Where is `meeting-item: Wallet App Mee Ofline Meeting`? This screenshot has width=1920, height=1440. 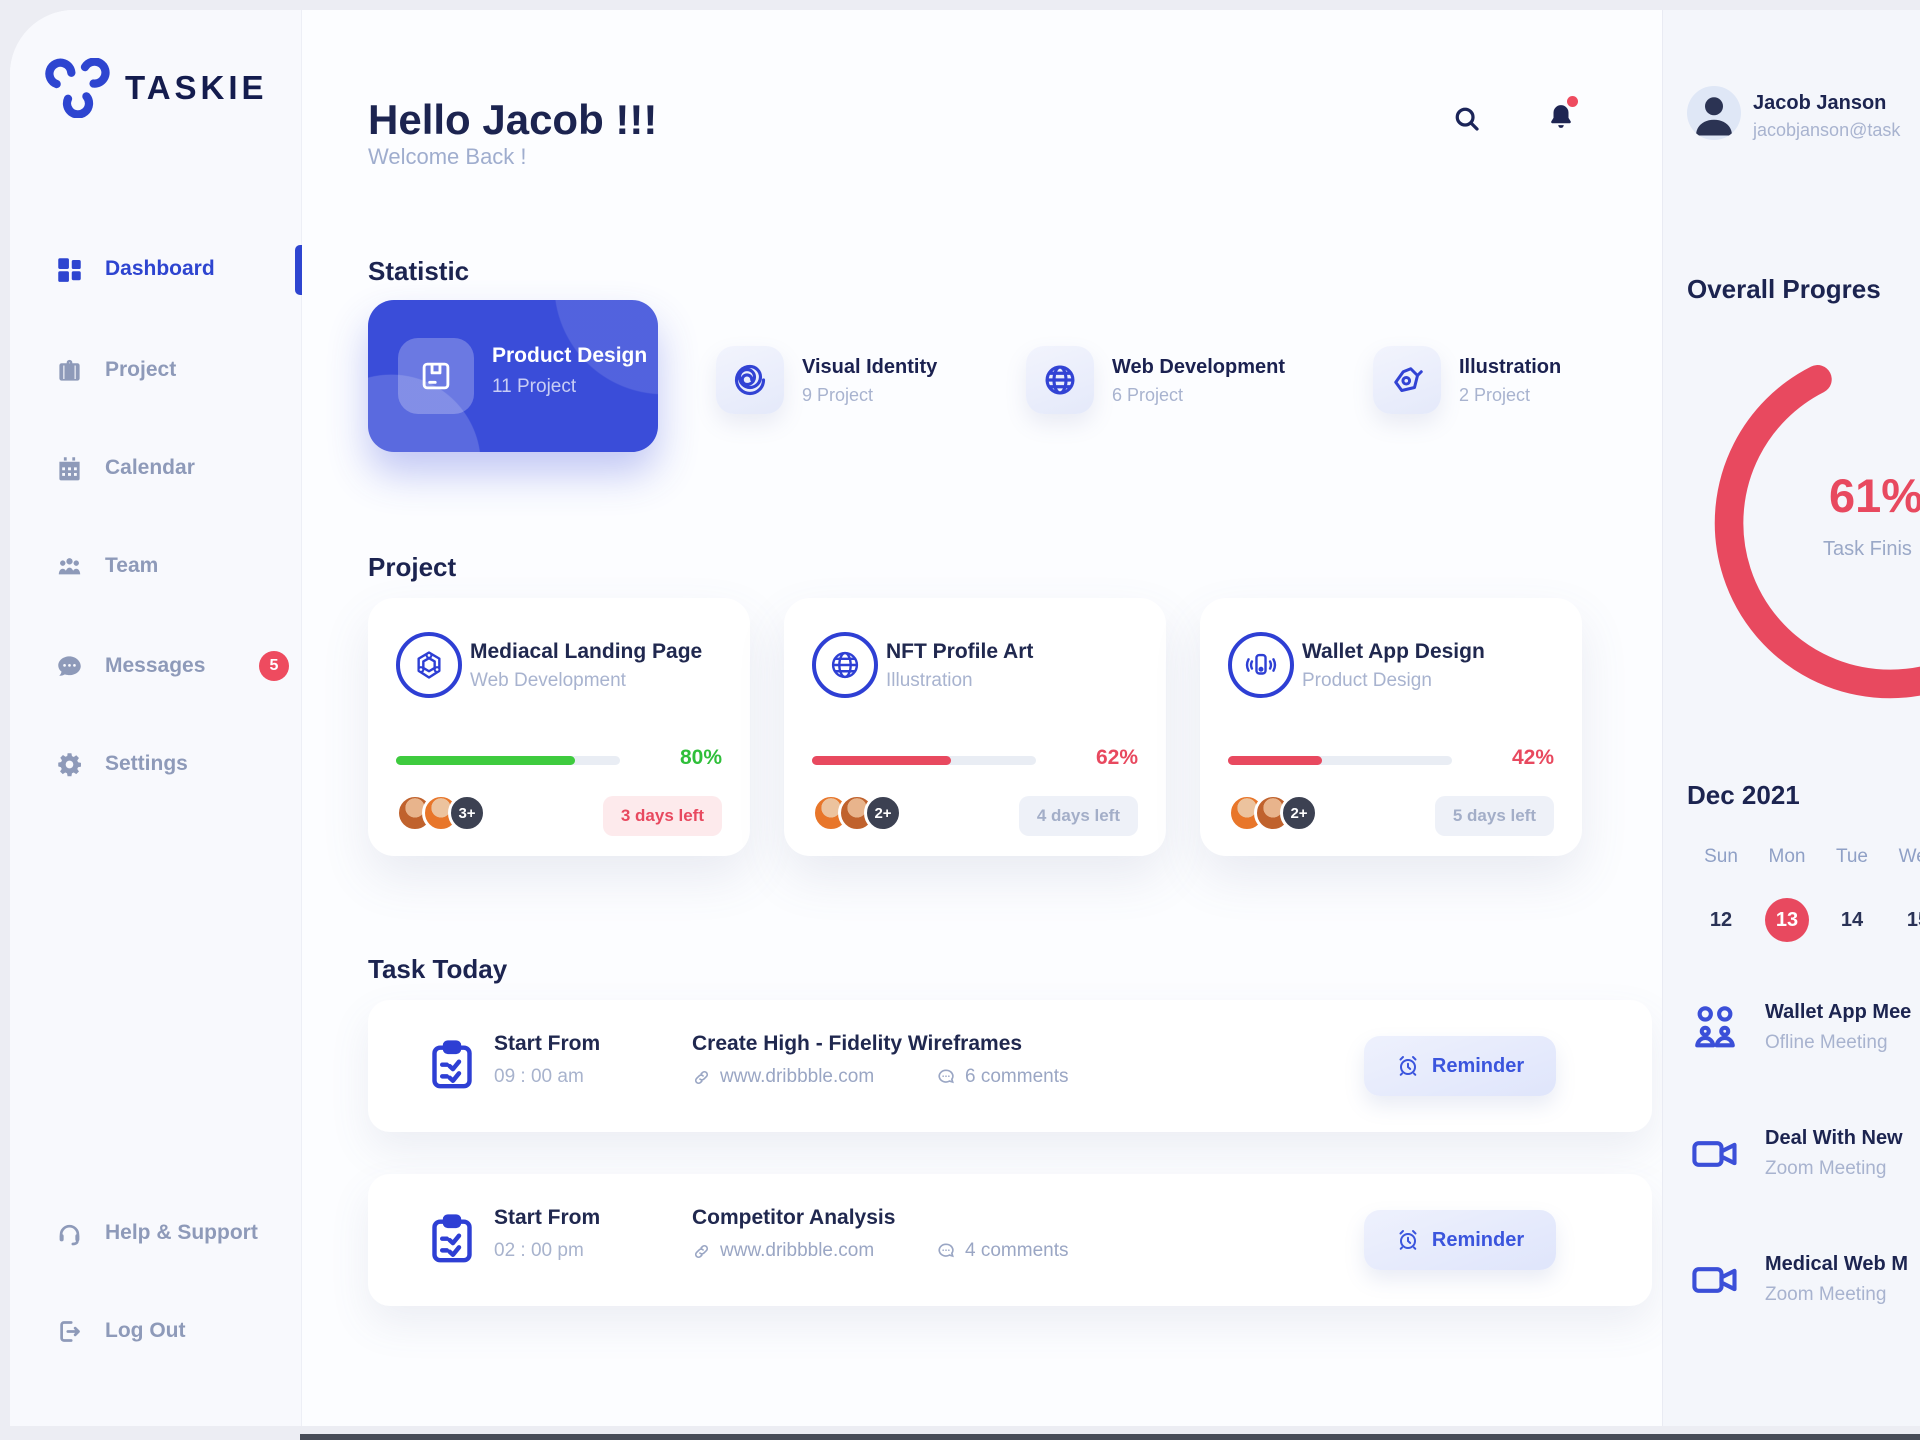 meeting-item: Wallet App Mee Ofline Meeting is located at coordinates (1800, 1028).